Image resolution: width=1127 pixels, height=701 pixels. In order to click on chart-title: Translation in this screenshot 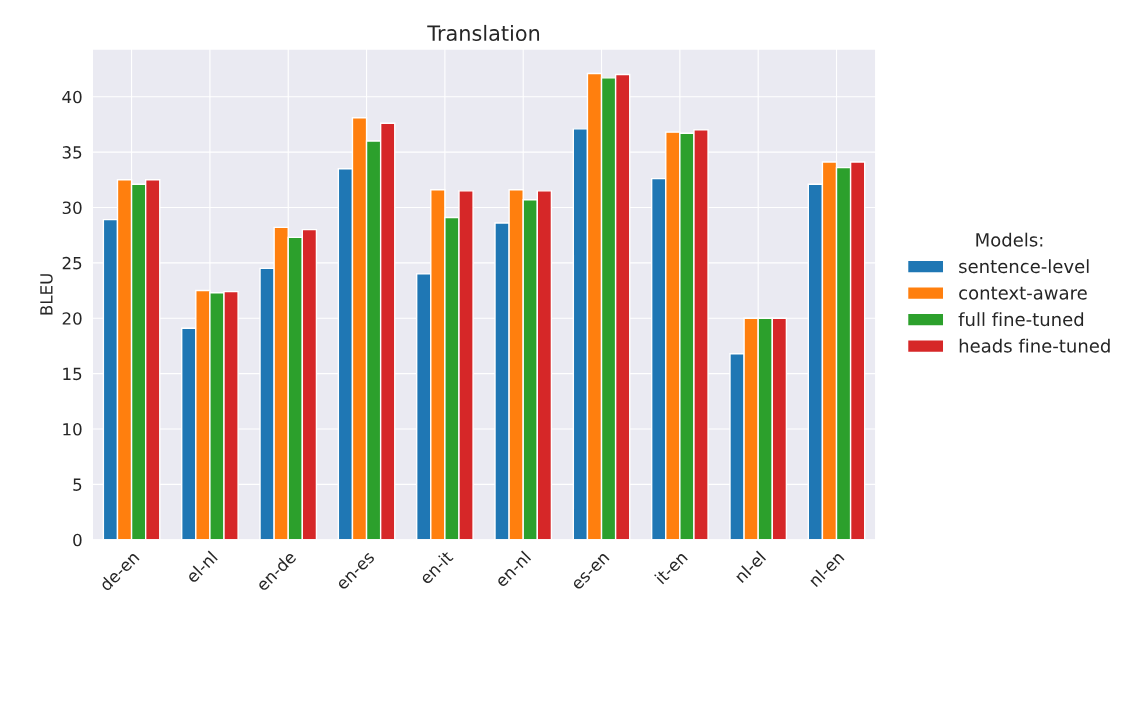, I will do `click(483, 33)`.